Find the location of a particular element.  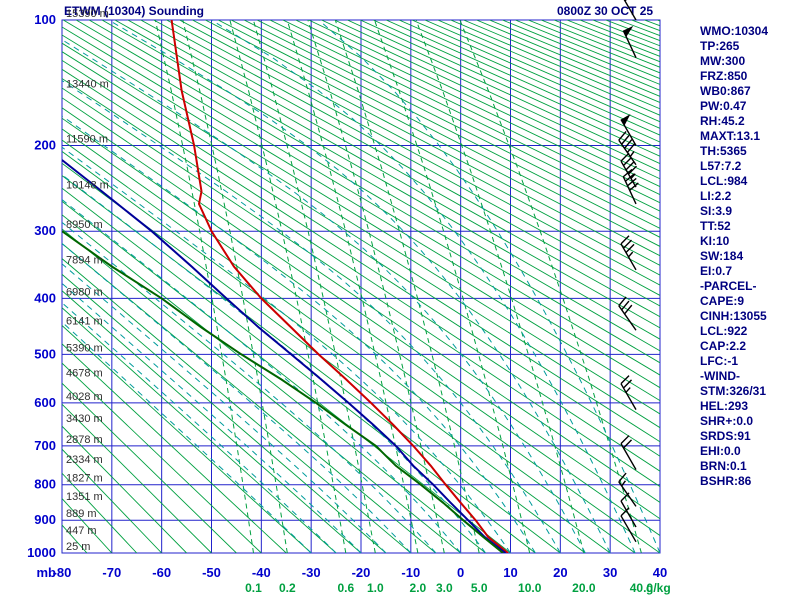

svg-text: -60 is located at coordinates (161, 572).